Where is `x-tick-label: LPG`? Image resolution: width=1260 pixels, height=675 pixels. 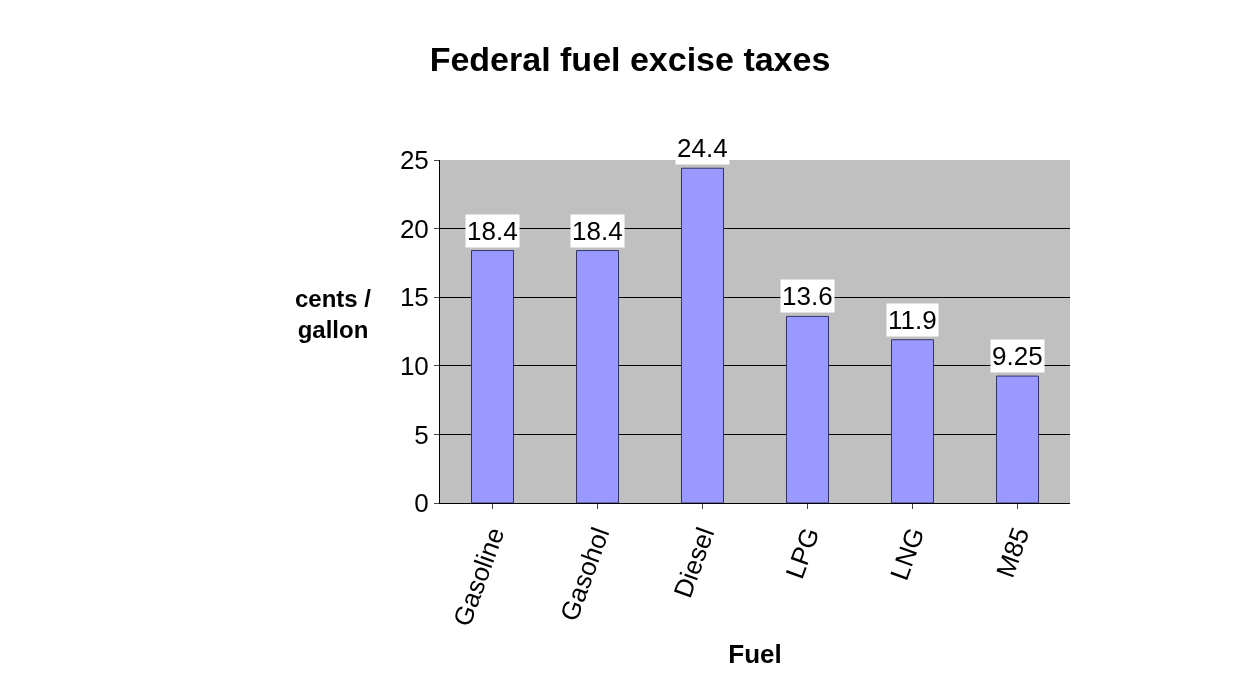
x-tick-label: LPG is located at coordinates (802, 553).